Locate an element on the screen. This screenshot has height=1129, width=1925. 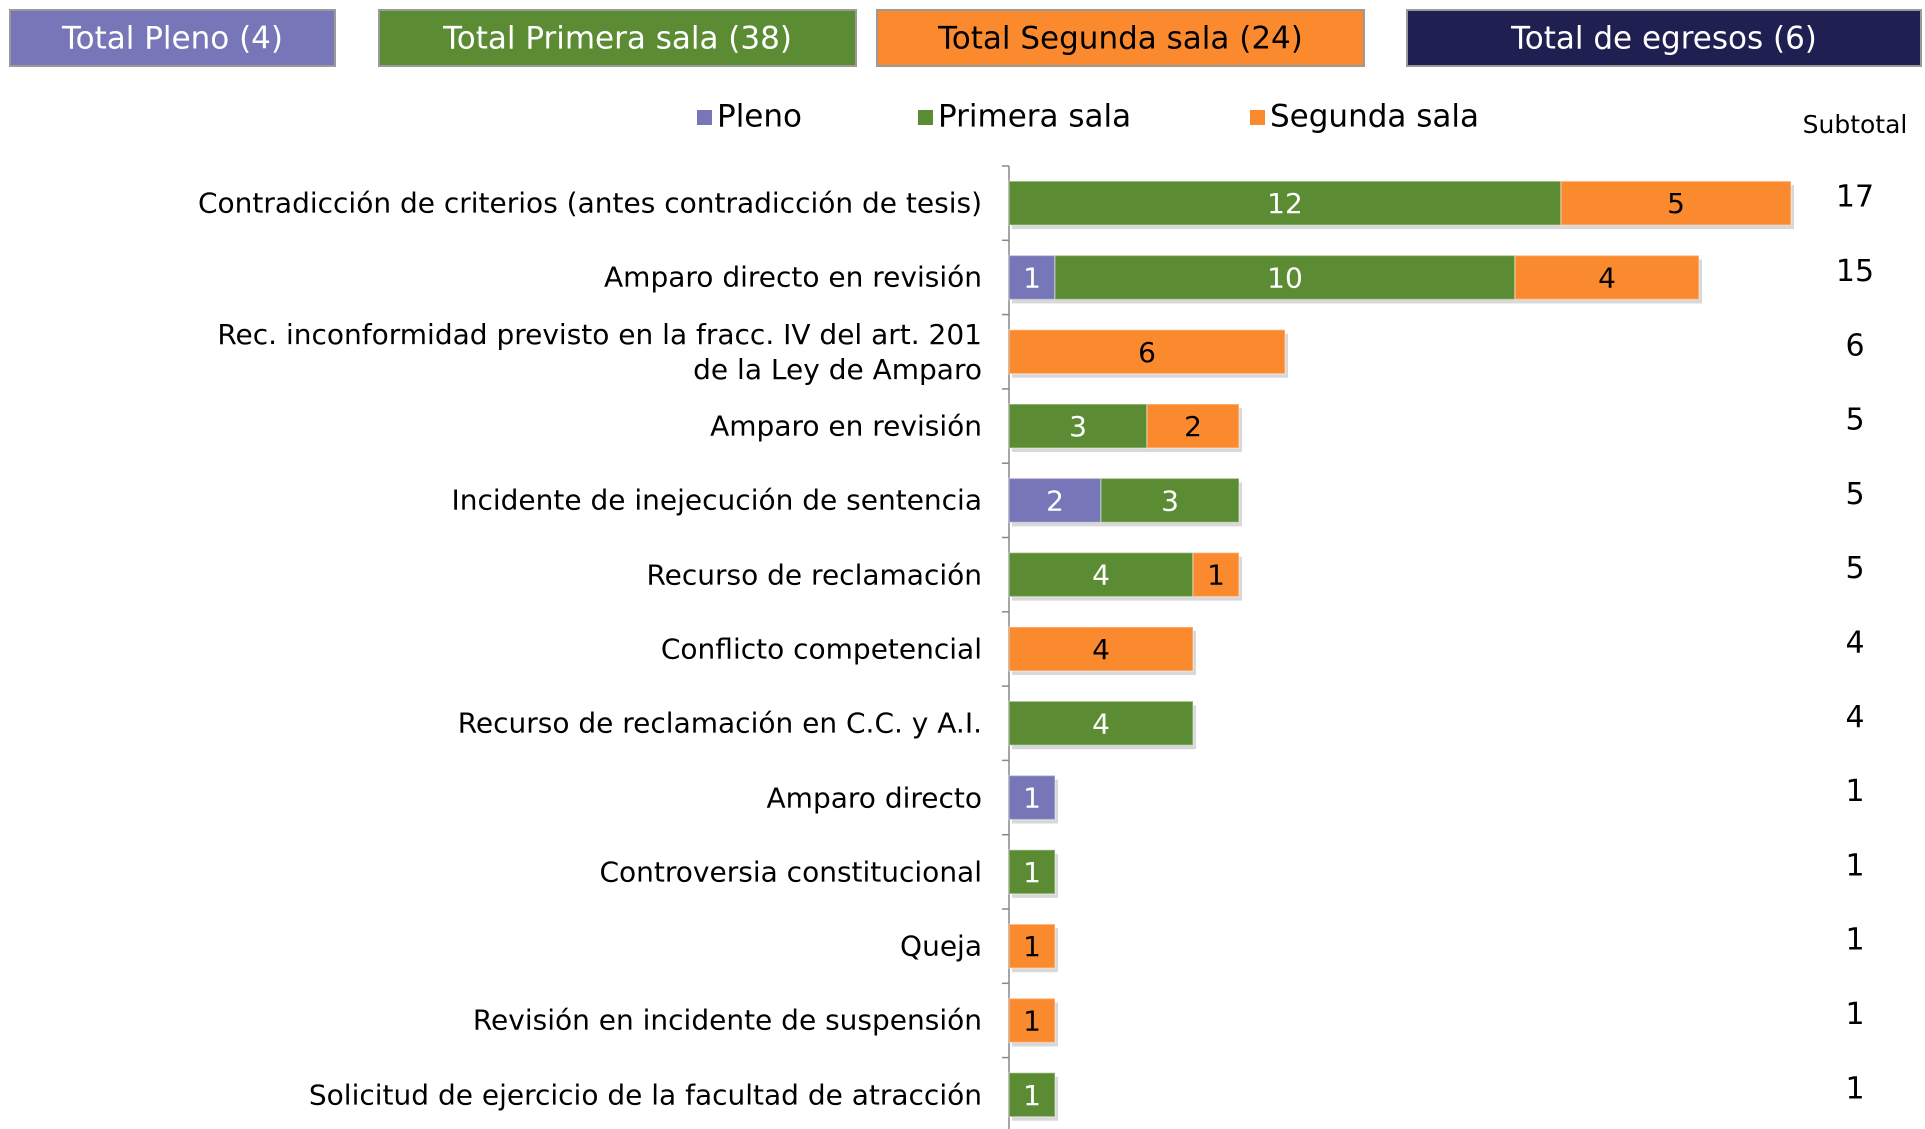
category-label: Amparo directo en revisión is located at coordinates (793, 277).